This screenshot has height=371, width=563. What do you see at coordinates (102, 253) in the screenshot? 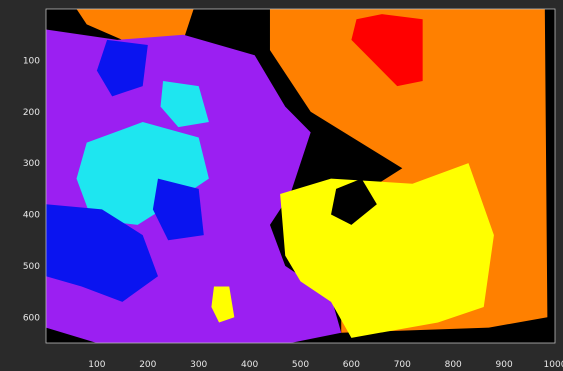
I see `region-blue` at bounding box center [102, 253].